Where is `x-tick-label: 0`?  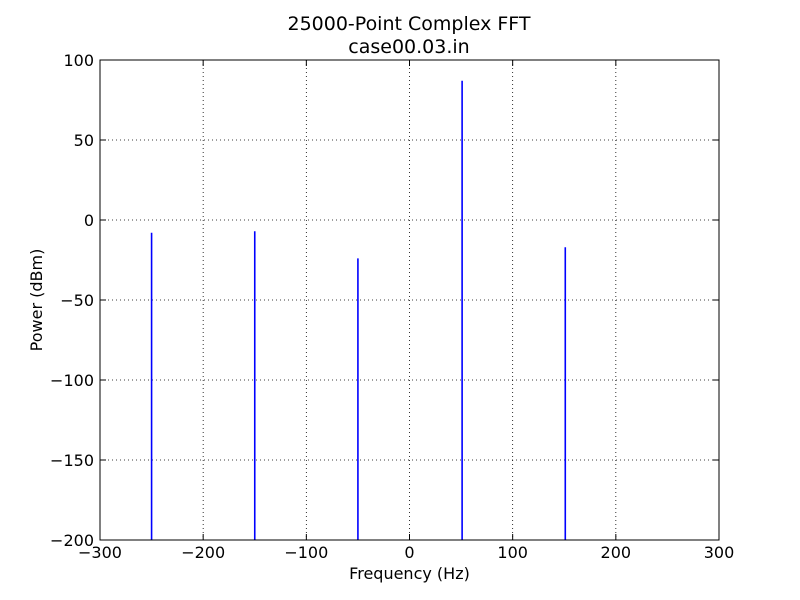 x-tick-label: 0 is located at coordinates (409, 552).